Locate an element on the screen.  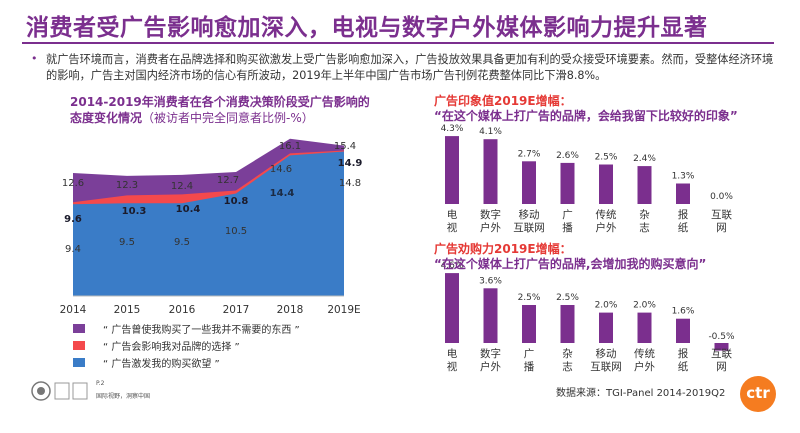
bar-value-label: 1.6% is located at coordinates (683, 312).